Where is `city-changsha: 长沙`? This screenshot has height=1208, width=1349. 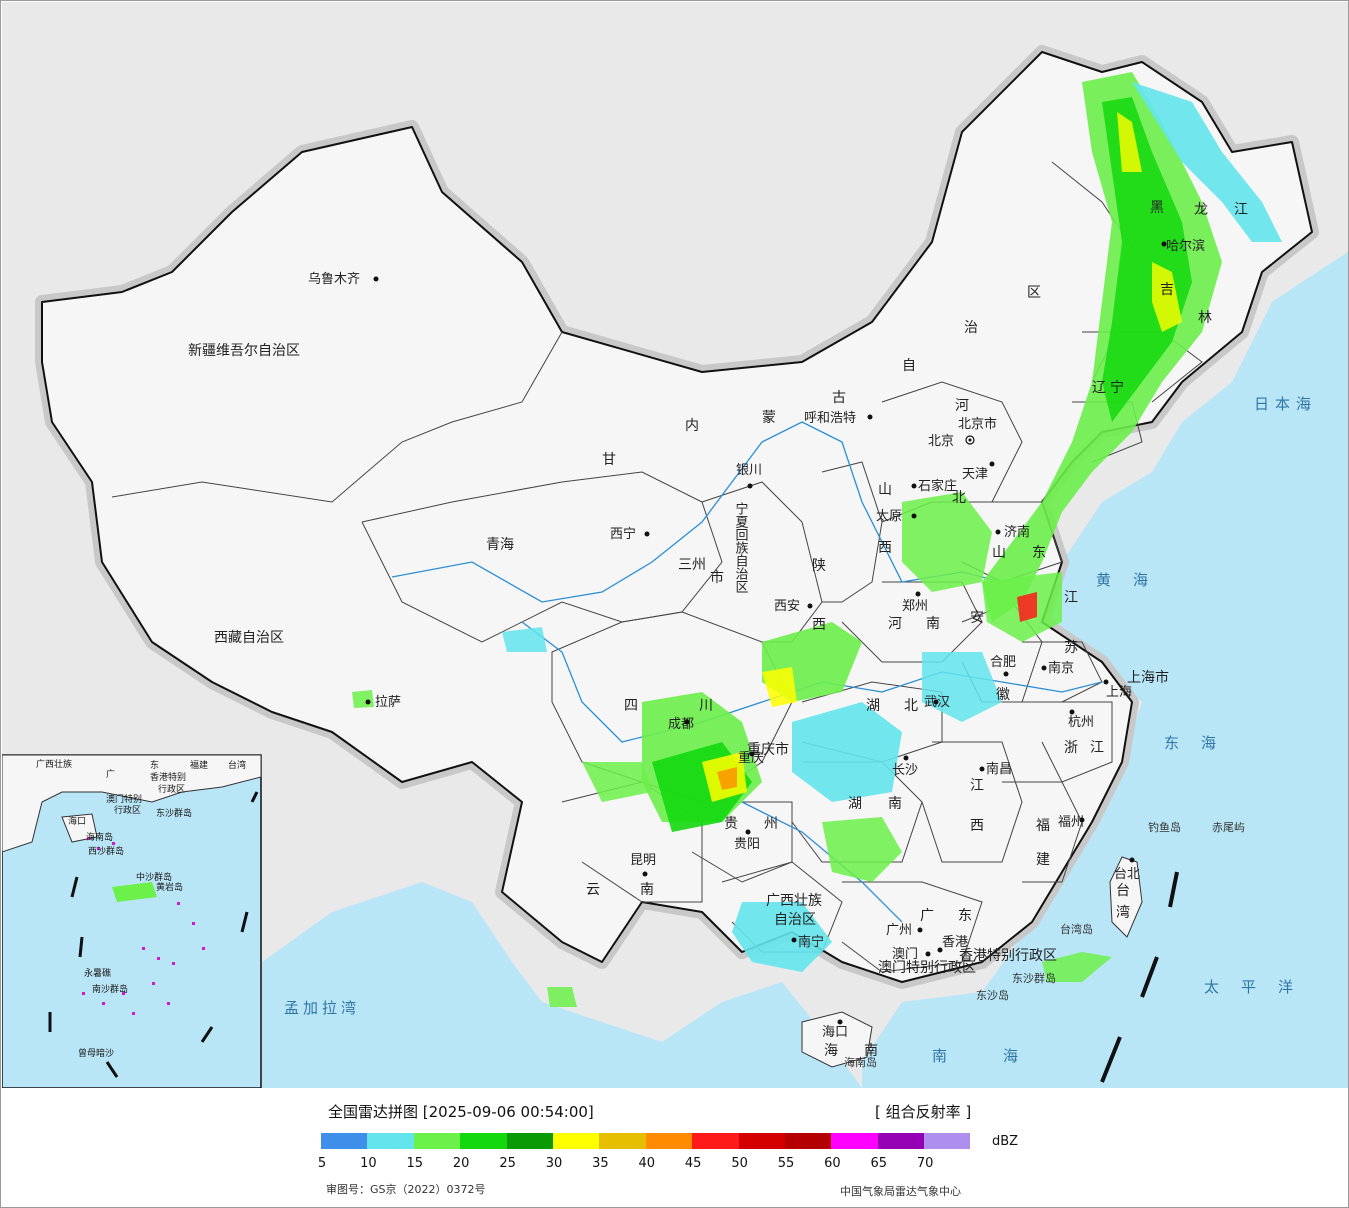
city-changsha: 长沙 is located at coordinates (905, 770).